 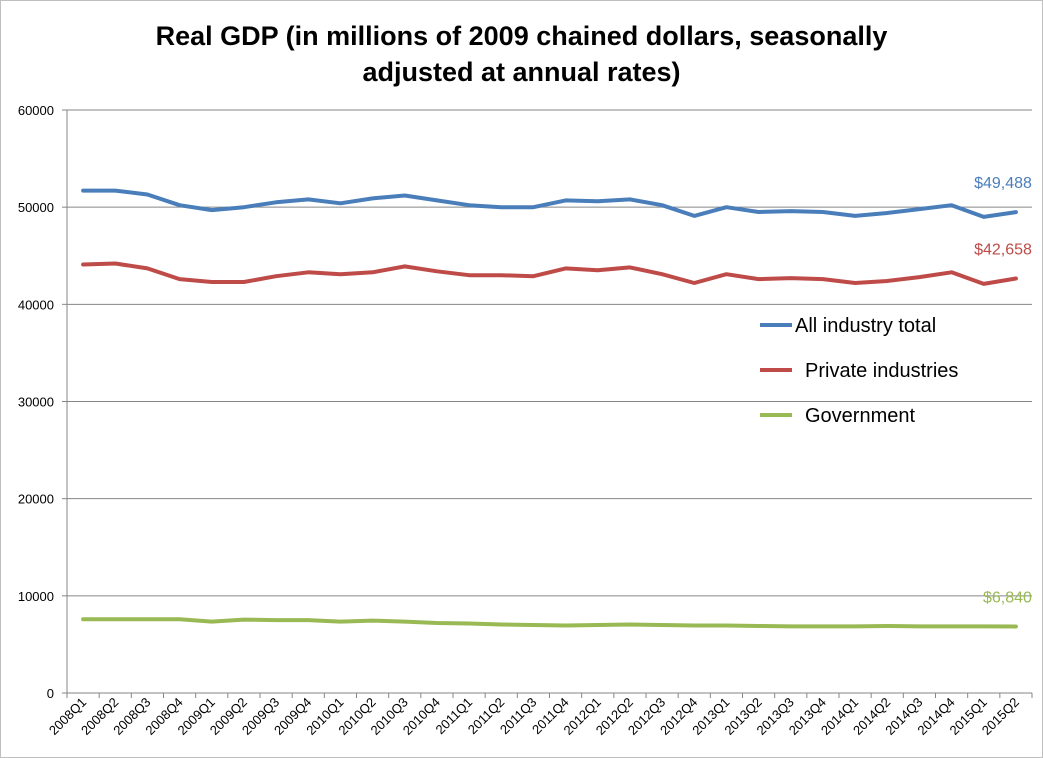 I want to click on y-tick-label: 20000, so click(x=36, y=499).